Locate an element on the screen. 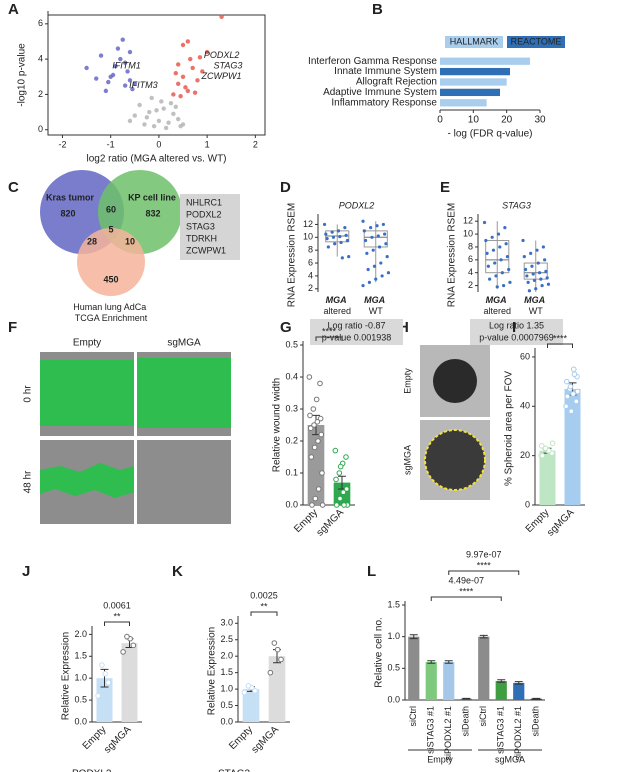  p-value: 9.97e-07 is located at coordinates (484, 554).